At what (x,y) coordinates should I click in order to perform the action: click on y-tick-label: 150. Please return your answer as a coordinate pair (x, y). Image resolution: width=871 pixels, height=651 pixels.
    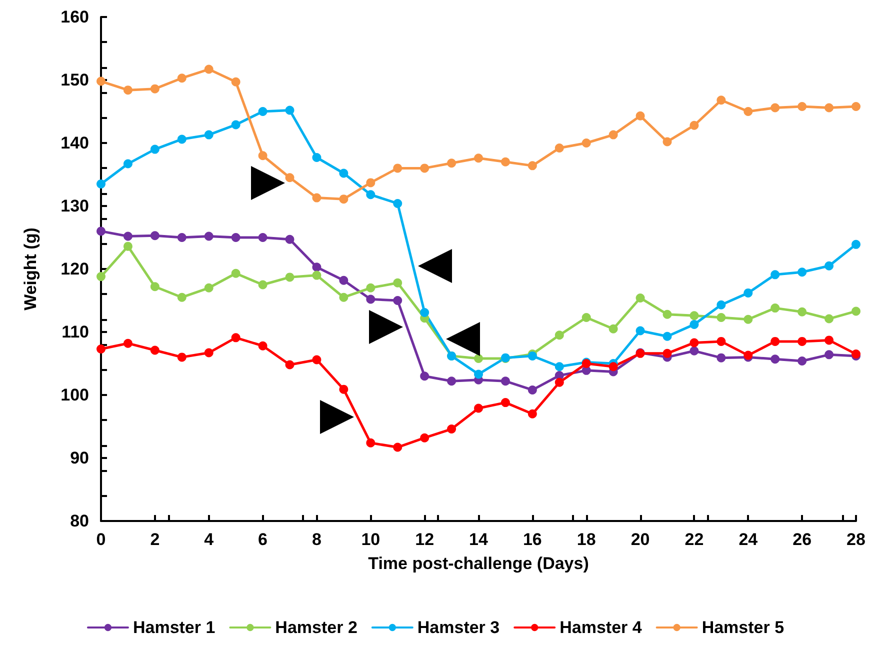
    Looking at the image, I should click on (74, 80).